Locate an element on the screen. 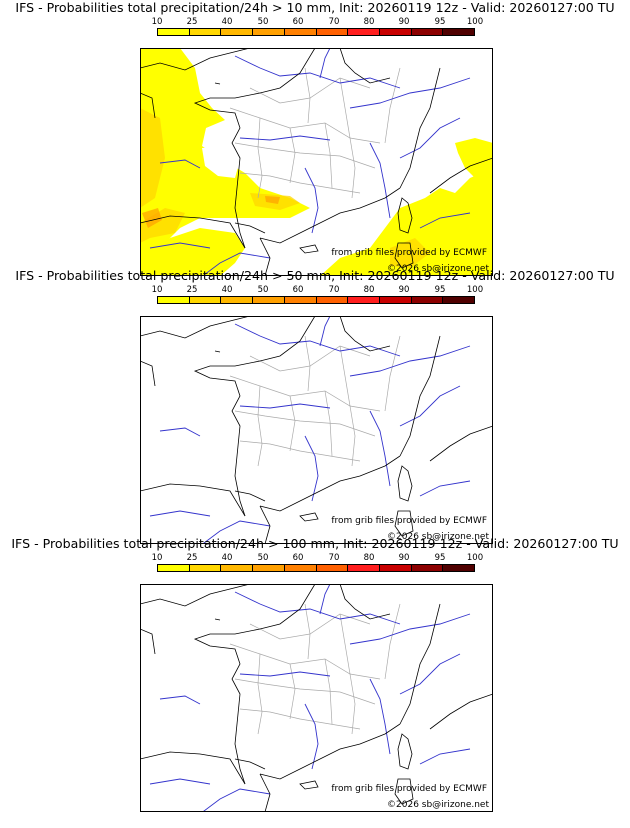 Image resolution: width=630 pixels, height=828 pixels. no-precip-area is located at coordinates (221, 162).